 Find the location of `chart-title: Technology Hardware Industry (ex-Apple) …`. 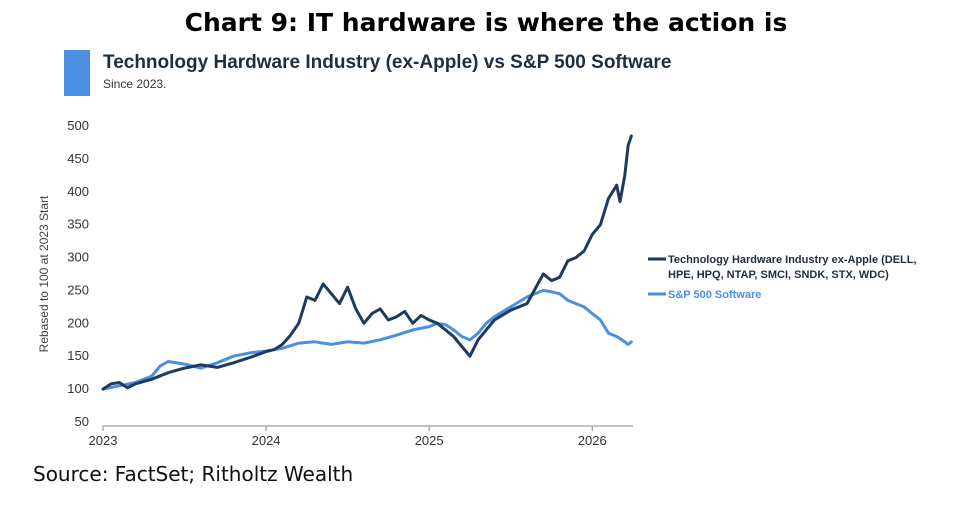

chart-title: Technology Hardware Industry (ex-Apple) … is located at coordinates (387, 62).